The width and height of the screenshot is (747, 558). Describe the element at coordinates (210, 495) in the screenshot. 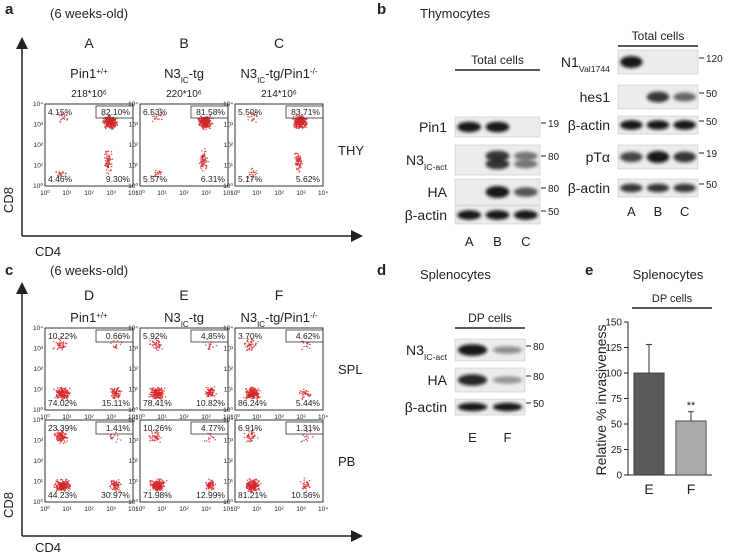

I see `quadrant-percent: 12.99%` at that location.